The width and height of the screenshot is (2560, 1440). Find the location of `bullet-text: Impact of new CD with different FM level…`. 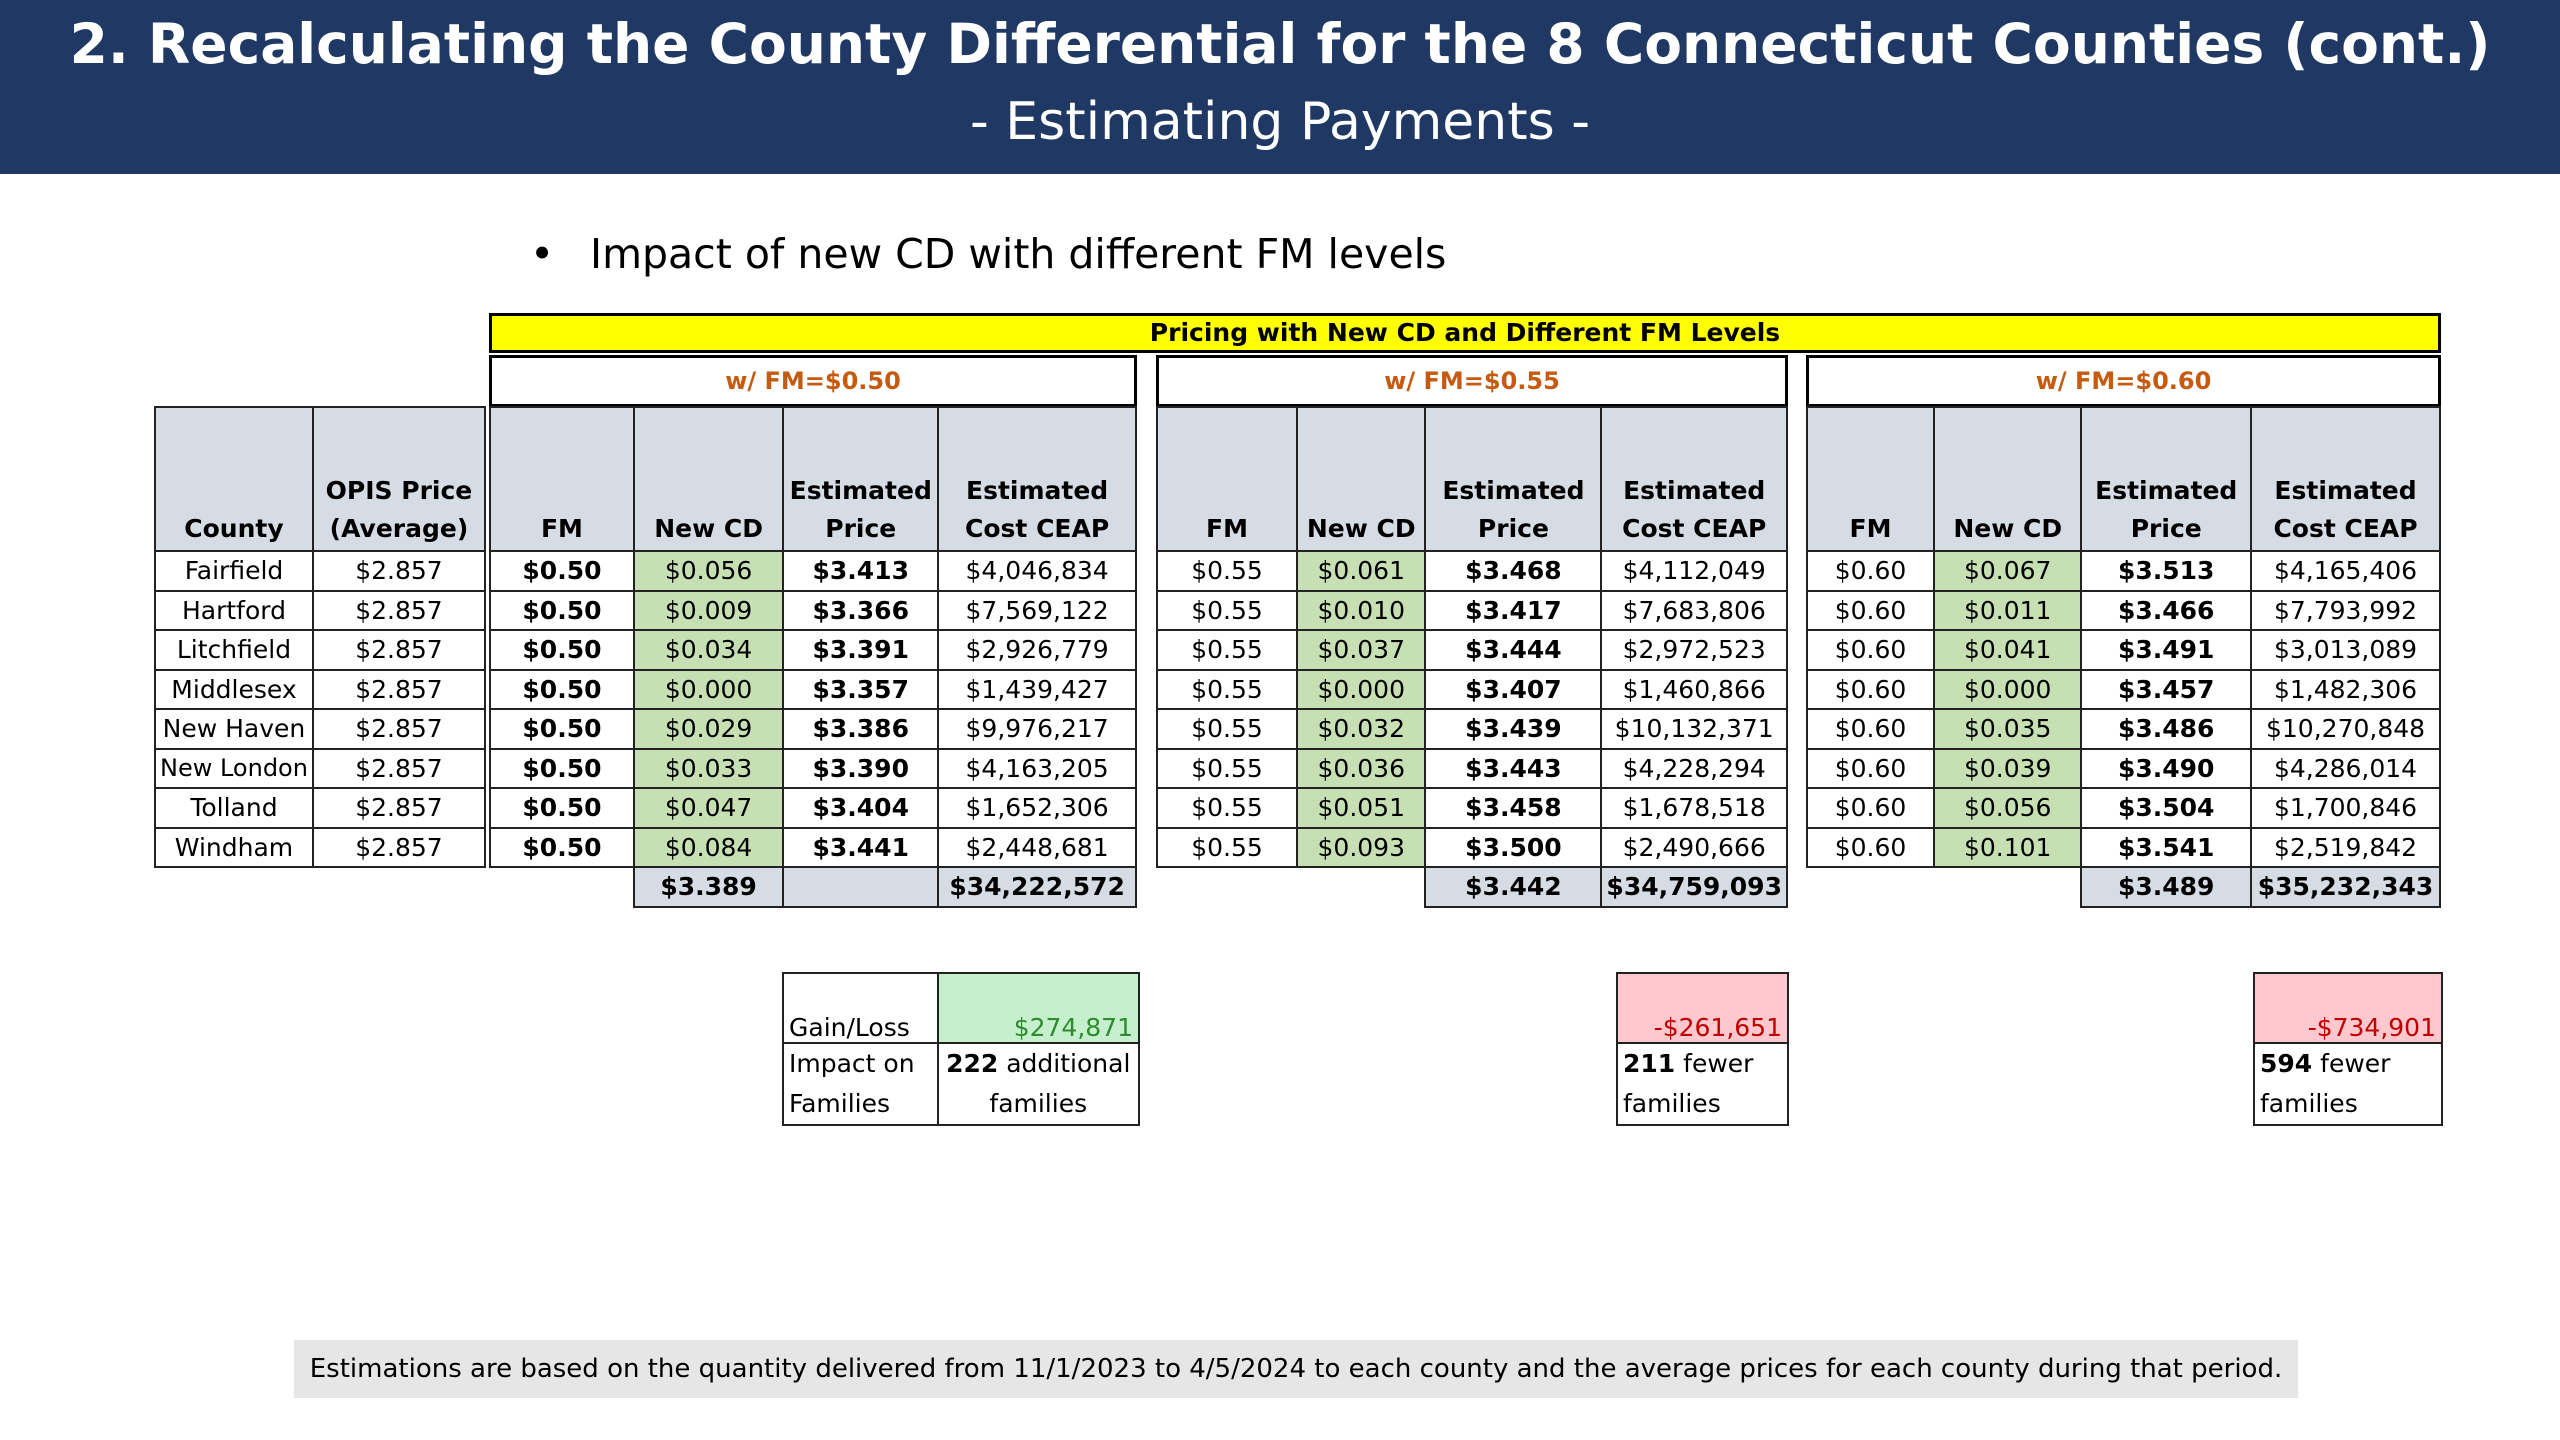

bullet-text: Impact of new CD with different FM level… is located at coordinates (1018, 254).